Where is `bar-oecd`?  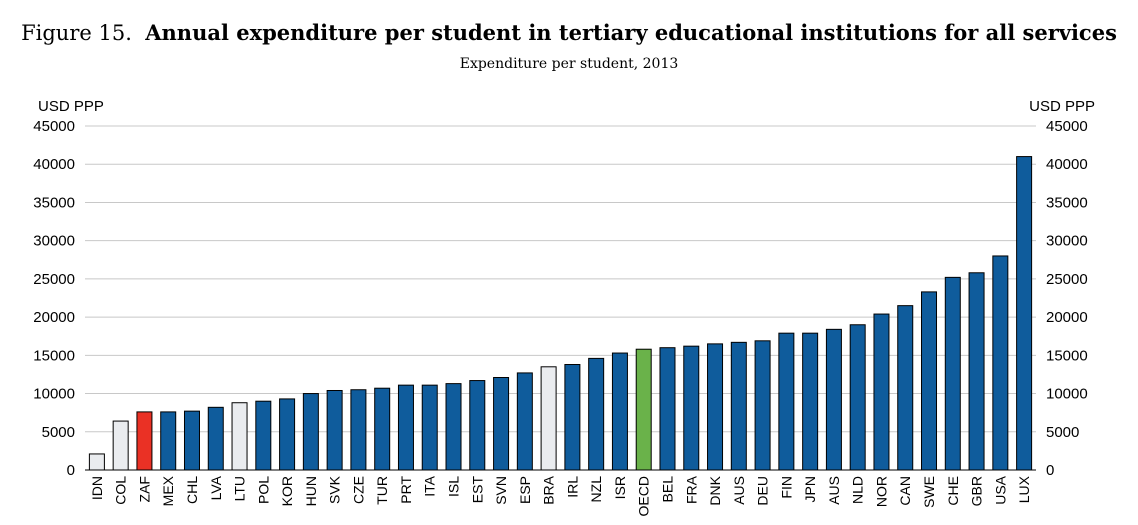
bar-oecd is located at coordinates (643, 409).